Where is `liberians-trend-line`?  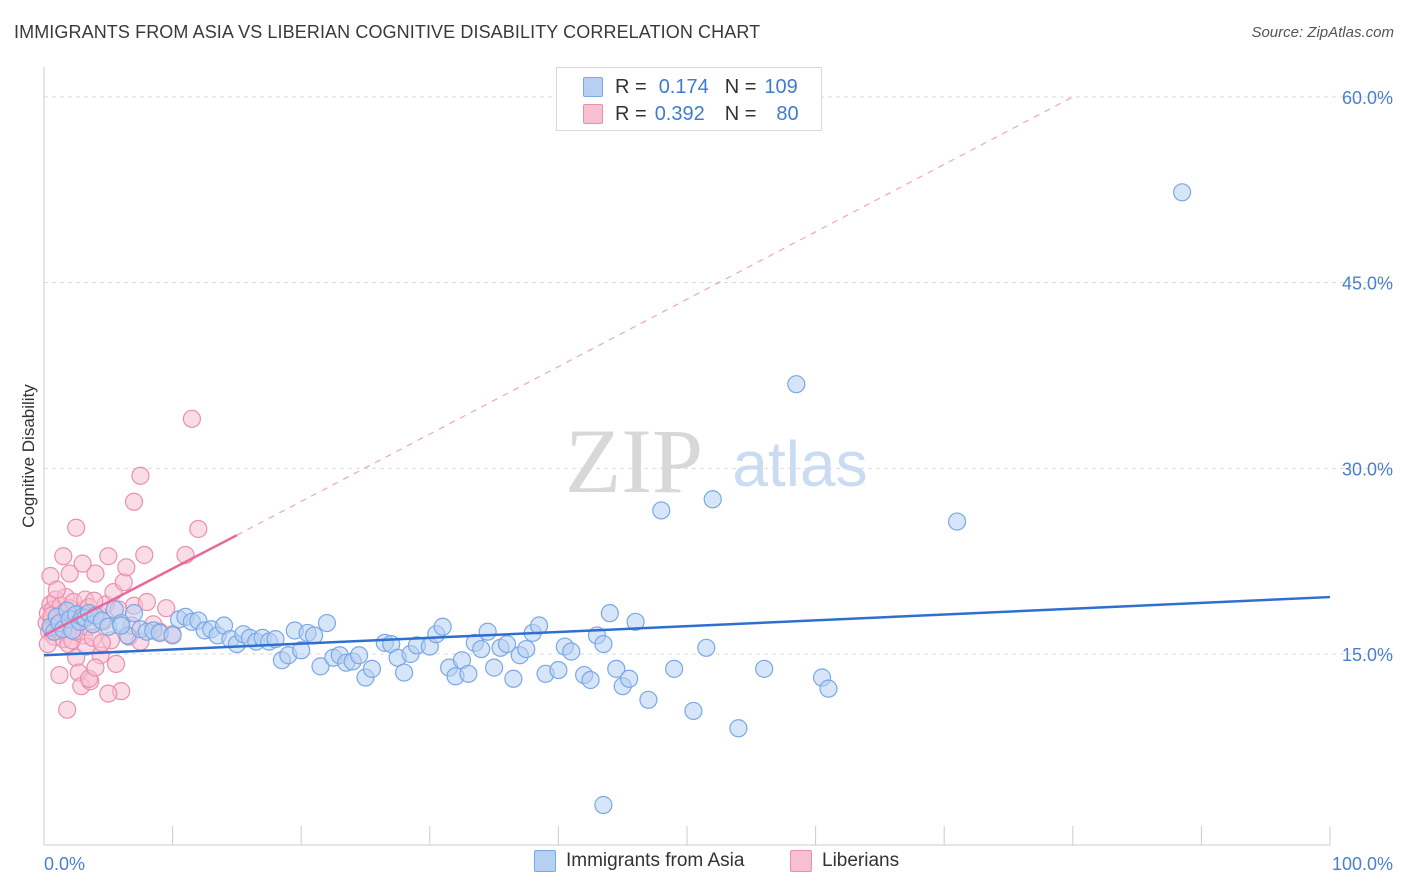 liberians-trend-line is located at coordinates (140, 585).